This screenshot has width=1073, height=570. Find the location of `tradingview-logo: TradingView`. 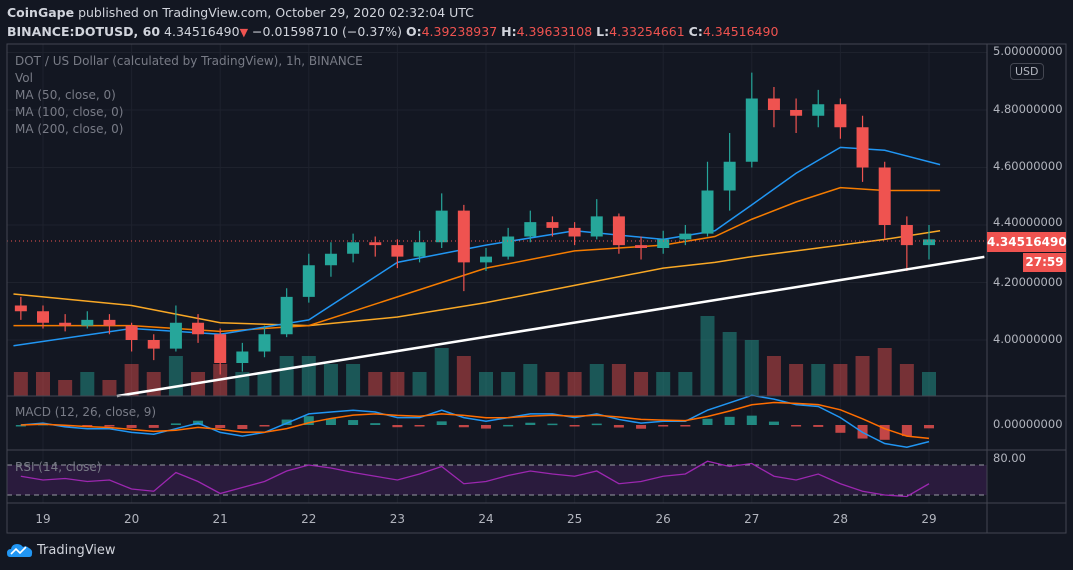

tradingview-logo: TradingView is located at coordinates (61, 550).